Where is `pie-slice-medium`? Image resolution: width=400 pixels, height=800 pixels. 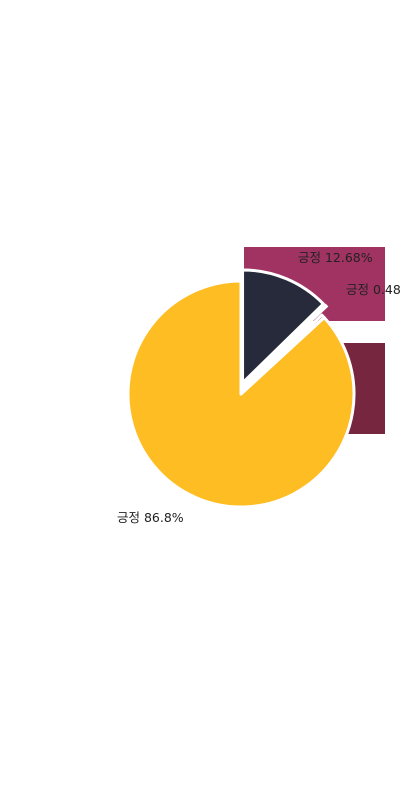 pie-slice-medium is located at coordinates (283, 326).